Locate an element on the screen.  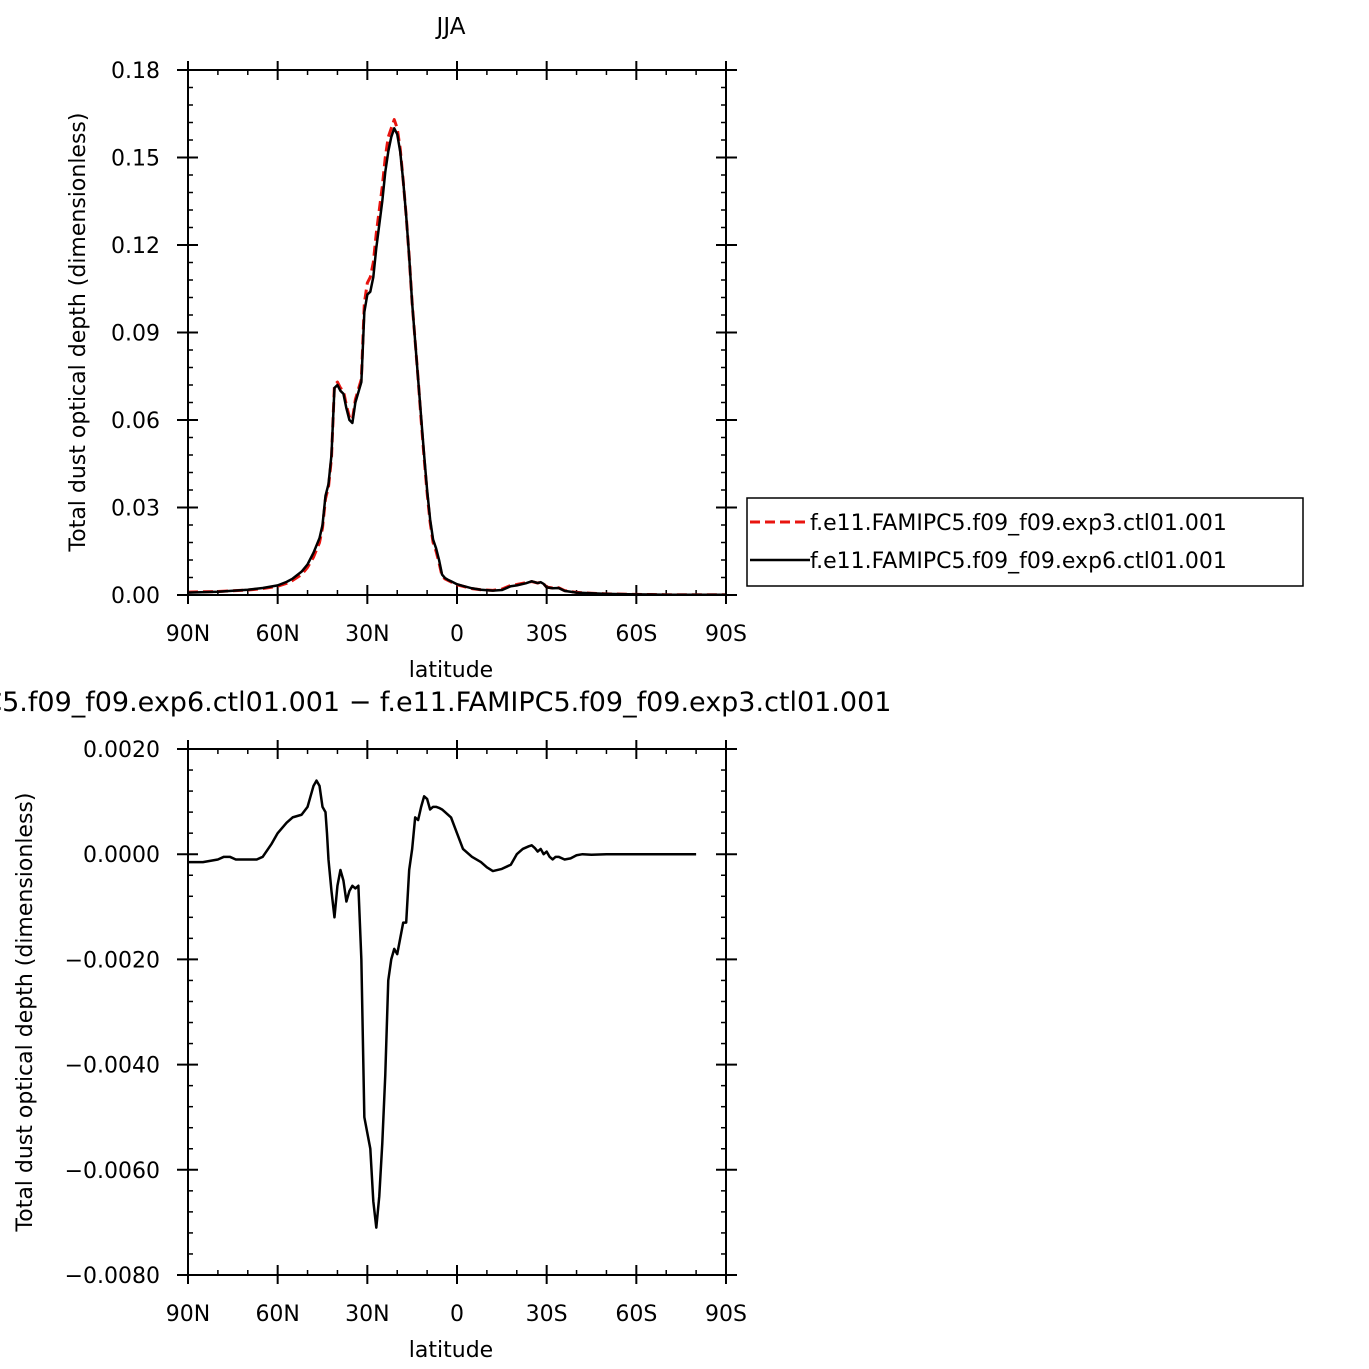
y-tick-label: 0.18 is located at coordinates (135, 71).